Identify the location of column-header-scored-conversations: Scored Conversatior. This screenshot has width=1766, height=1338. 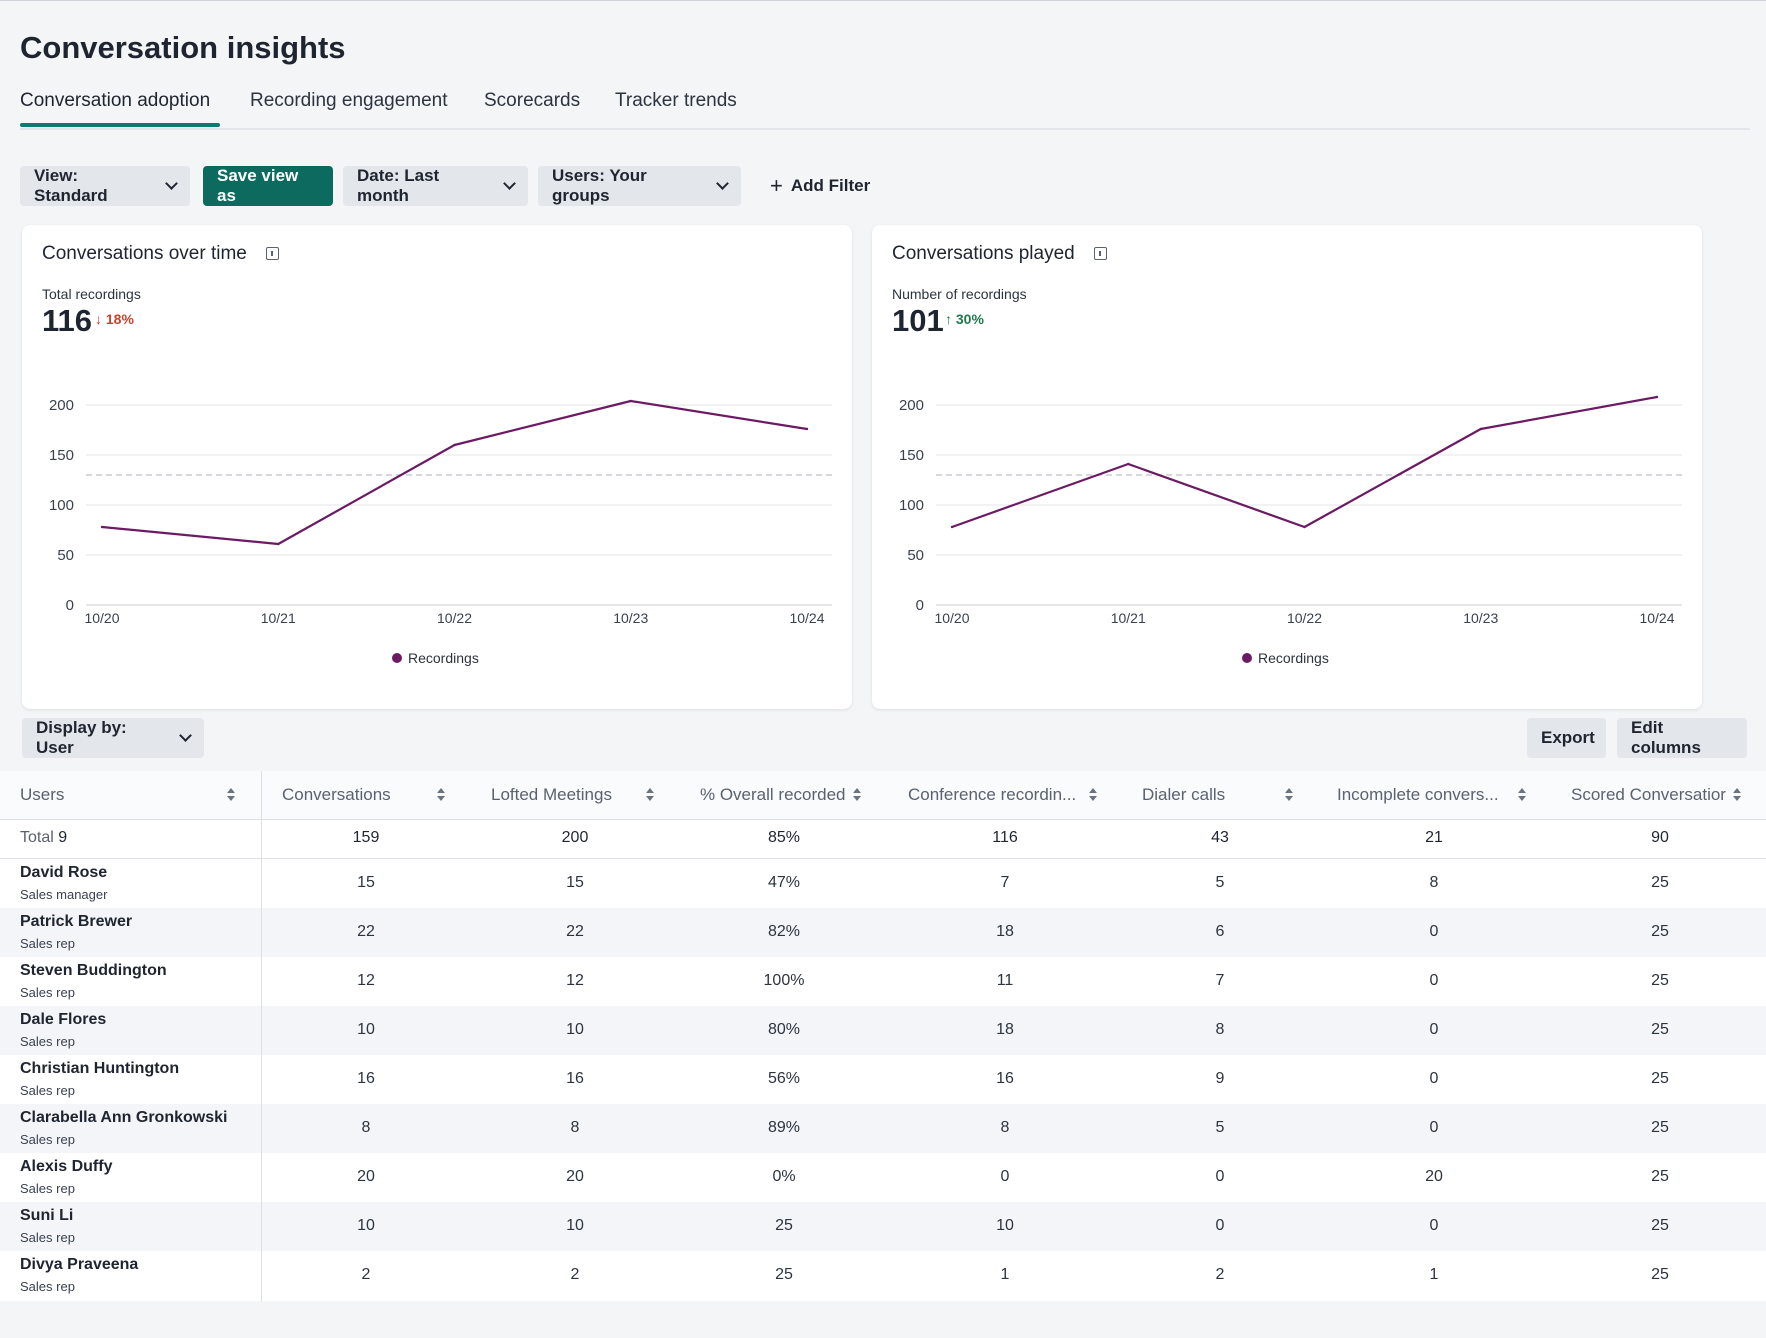
(1648, 794).